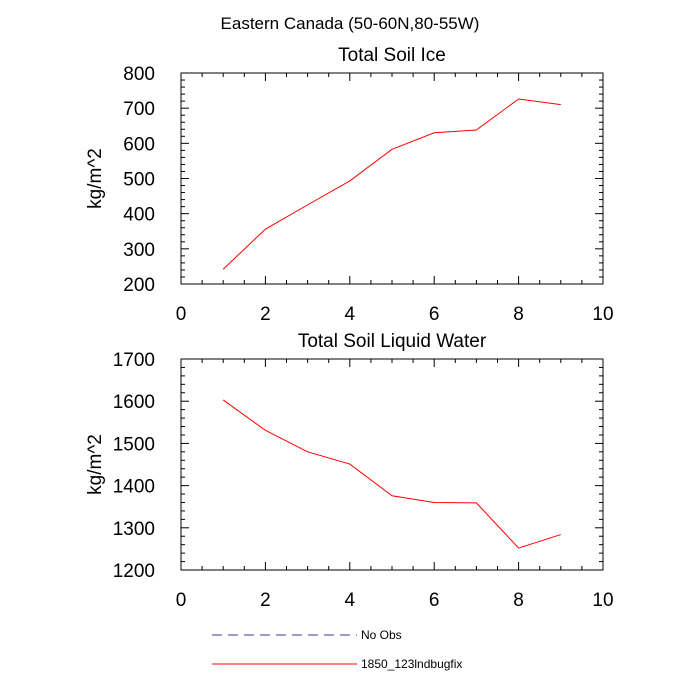 This screenshot has width=700, height=700. What do you see at coordinates (392, 341) in the screenshot?
I see `panel-title: Total Soil Liquid Water` at bounding box center [392, 341].